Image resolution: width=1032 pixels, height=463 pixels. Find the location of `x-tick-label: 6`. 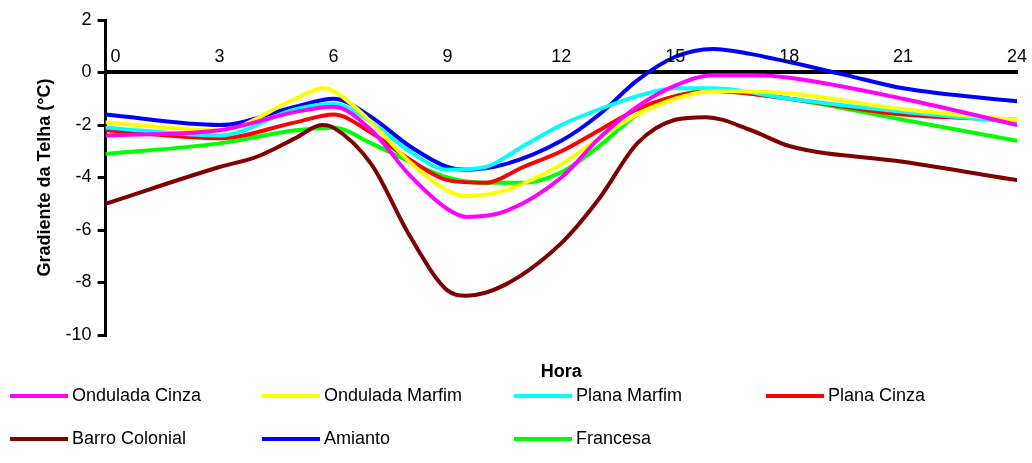

x-tick-label: 6 is located at coordinates (333, 56).